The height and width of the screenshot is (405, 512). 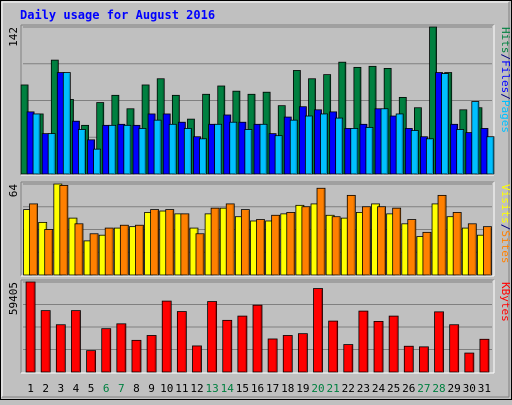 What do you see at coordinates (76, 388) in the screenshot?
I see `day-label-4: 4` at bounding box center [76, 388].